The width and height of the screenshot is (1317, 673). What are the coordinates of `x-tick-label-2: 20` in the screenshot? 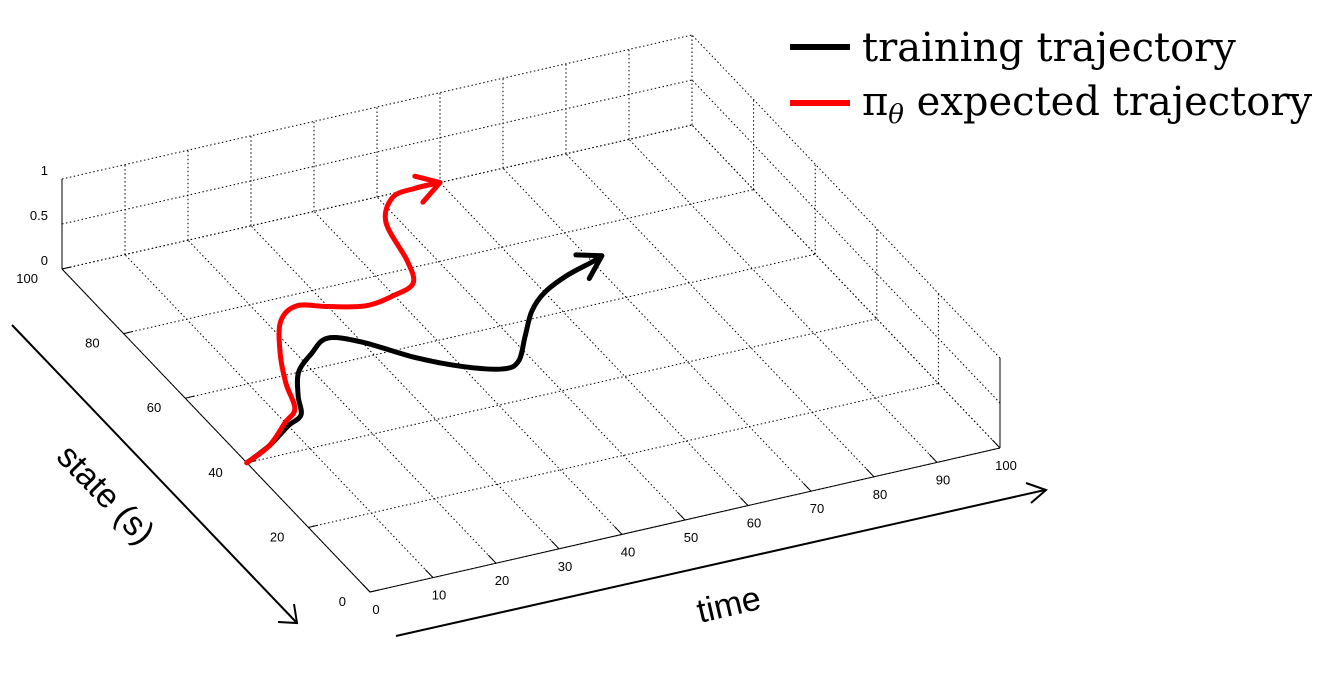 It's located at (502, 580).